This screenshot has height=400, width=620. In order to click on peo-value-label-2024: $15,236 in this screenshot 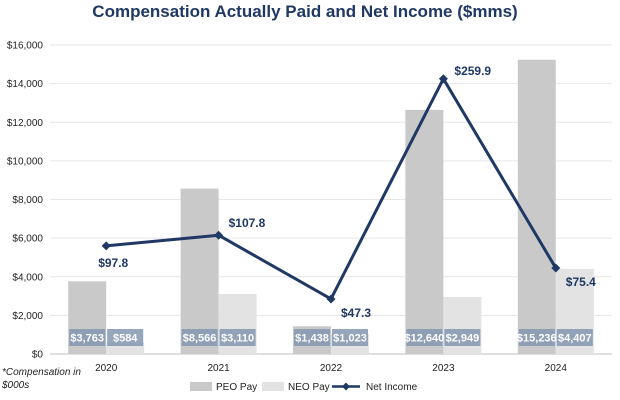, I will do `click(537, 339)`.